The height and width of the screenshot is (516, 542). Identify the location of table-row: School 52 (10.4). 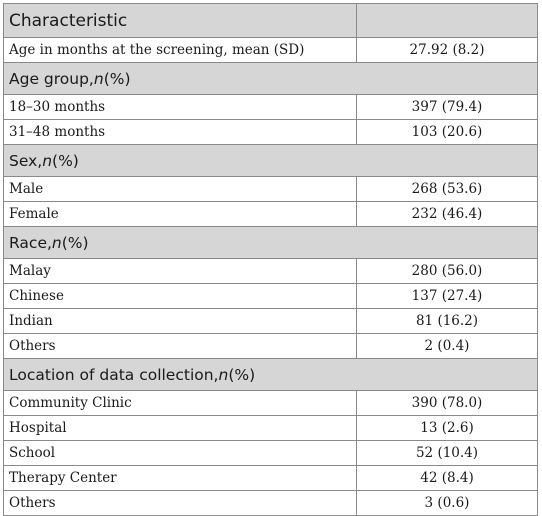
(270, 452).